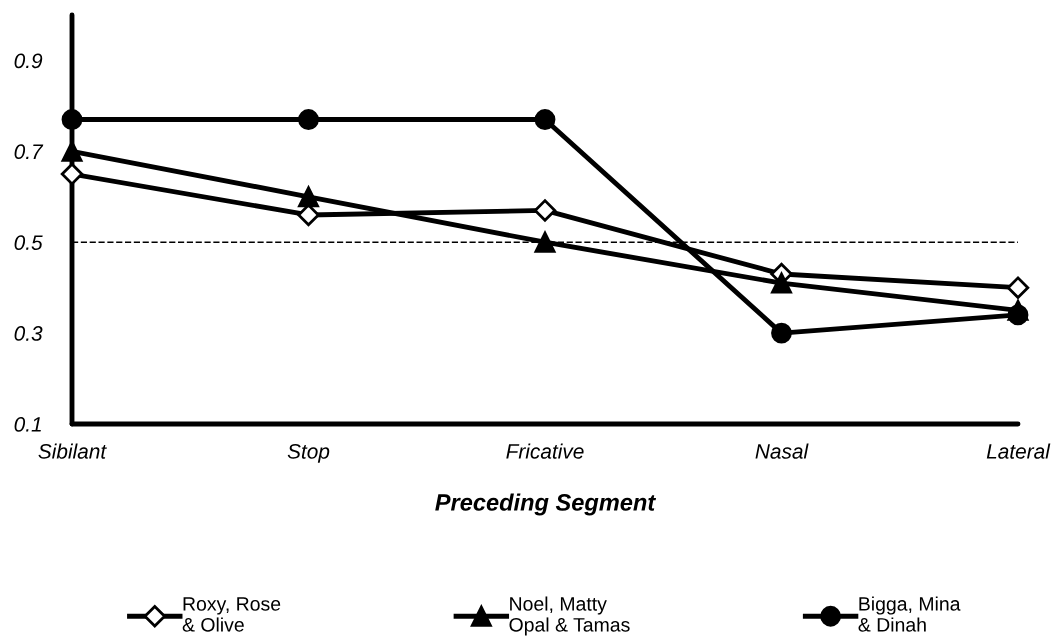  Describe the element at coordinates (72, 451) in the screenshot. I see `x-tick-label: Sibilant` at that location.